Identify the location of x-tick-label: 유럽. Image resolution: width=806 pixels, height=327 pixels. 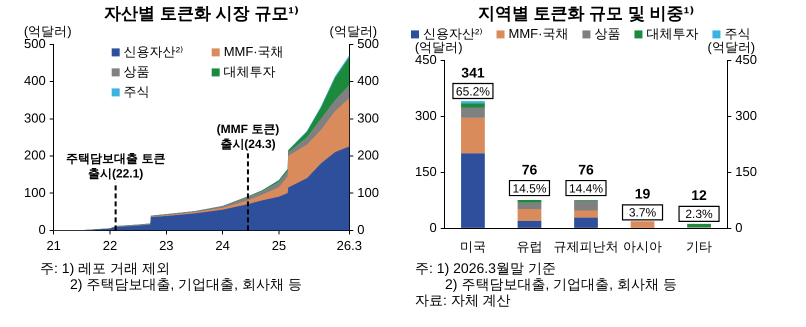
(529, 246).